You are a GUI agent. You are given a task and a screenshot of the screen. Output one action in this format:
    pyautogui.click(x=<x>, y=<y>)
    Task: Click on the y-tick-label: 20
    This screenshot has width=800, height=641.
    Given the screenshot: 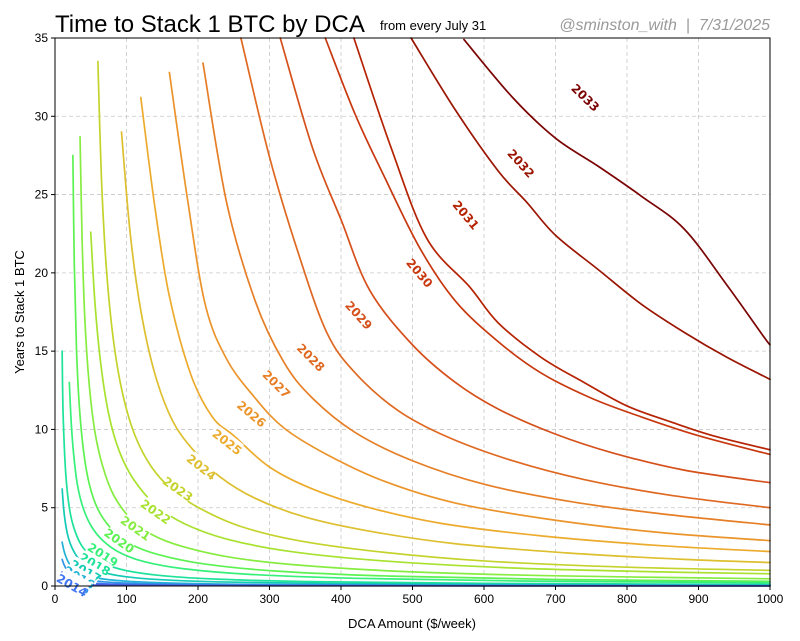 What is the action you would take?
    pyautogui.click(x=42, y=273)
    